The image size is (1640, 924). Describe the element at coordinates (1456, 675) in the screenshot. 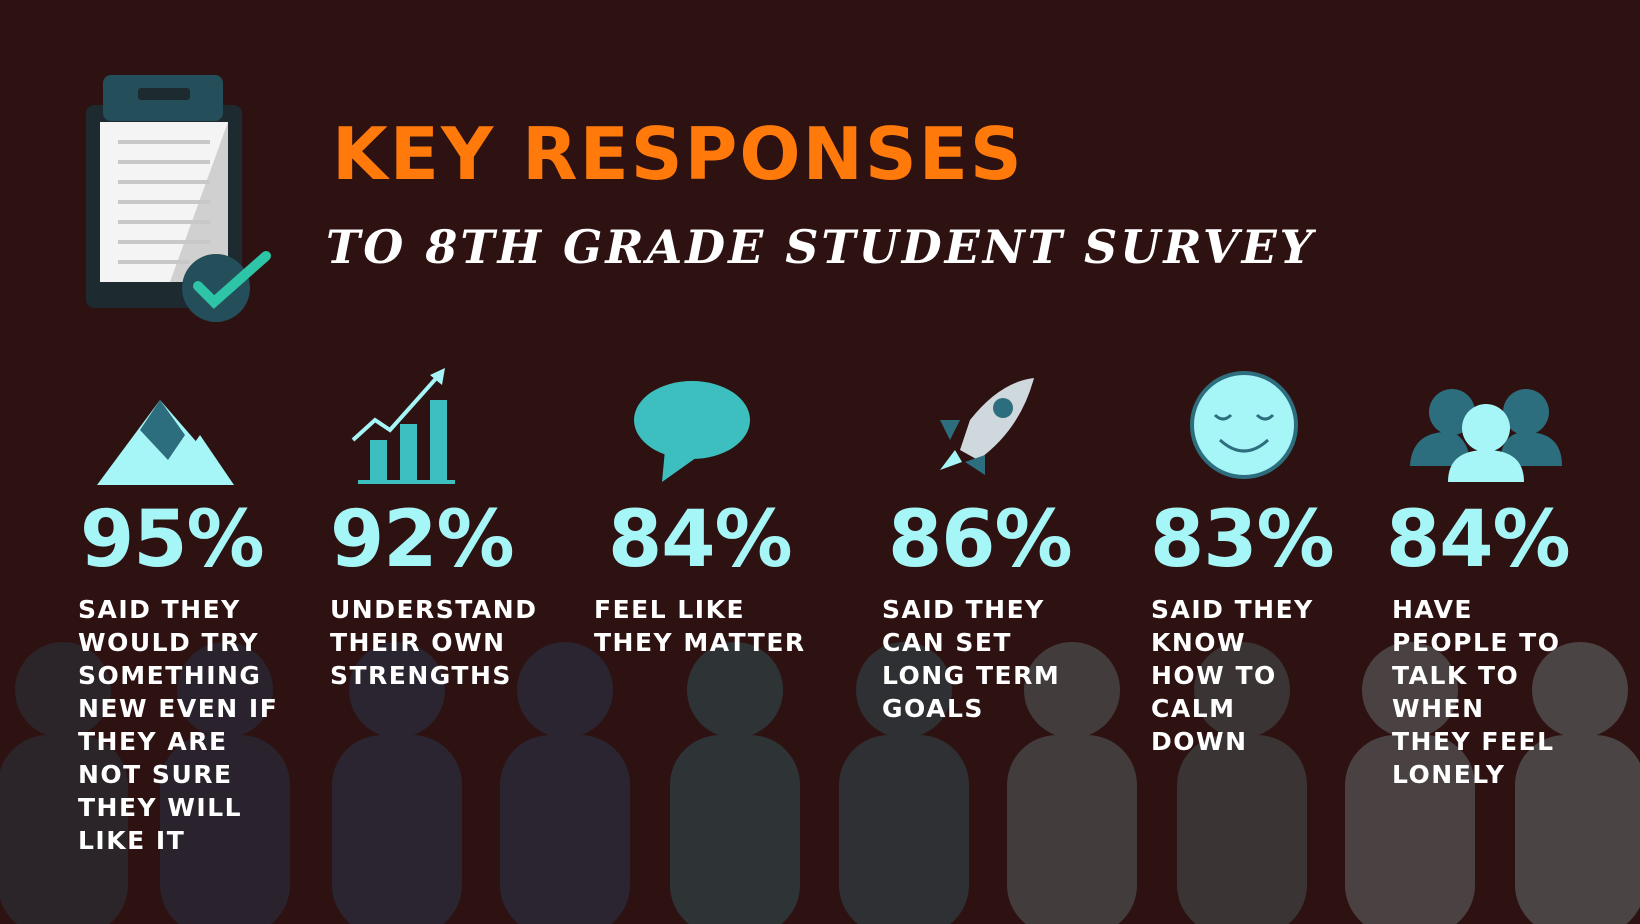

I see `description-line: TALK TO` at that location.